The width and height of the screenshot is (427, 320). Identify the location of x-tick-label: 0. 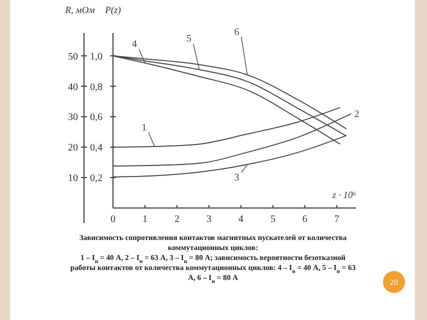
(113, 219).